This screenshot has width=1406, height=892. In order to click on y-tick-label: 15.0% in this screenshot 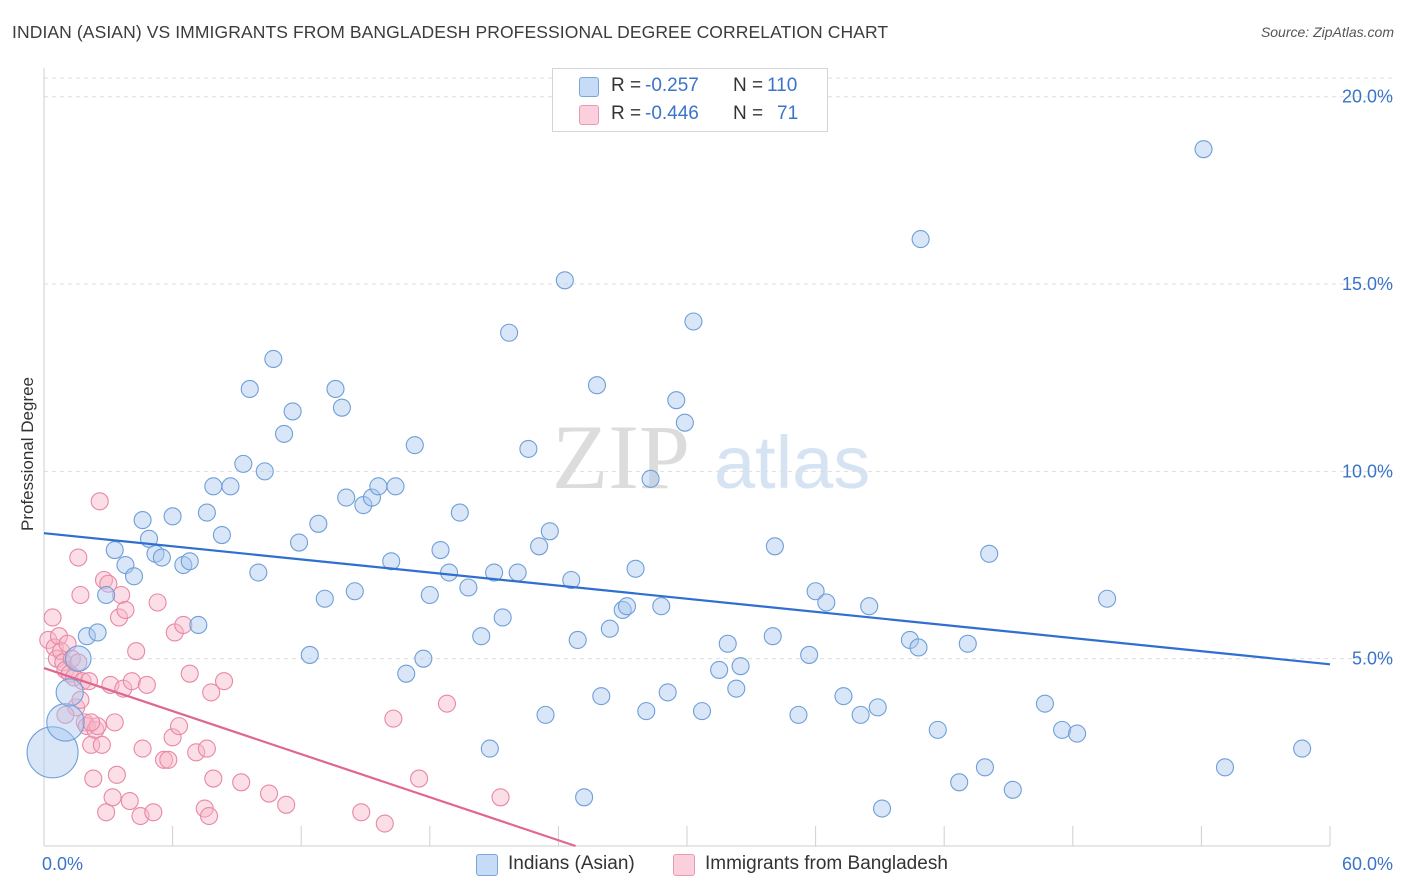, I will do `click(1367, 284)`.